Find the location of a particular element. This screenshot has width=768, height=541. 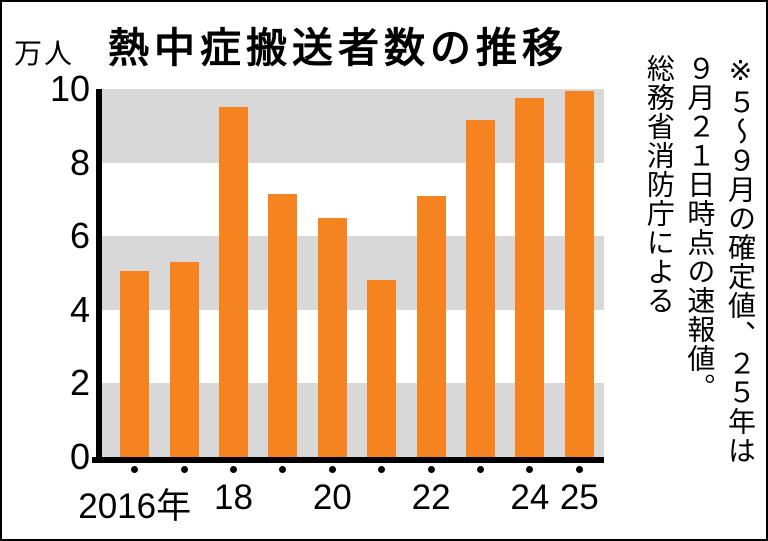

x-tick-label: 18 is located at coordinates (233, 497).